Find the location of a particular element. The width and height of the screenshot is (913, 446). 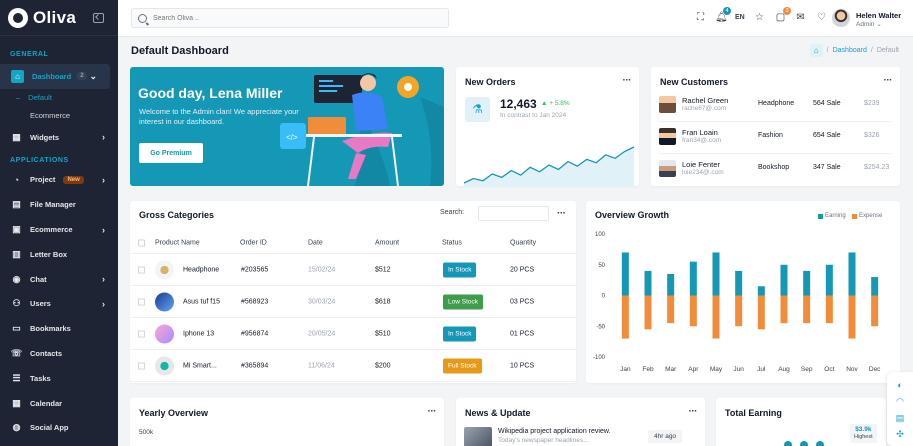

settings-icon: ◐ is located at coordinates (900, 385).